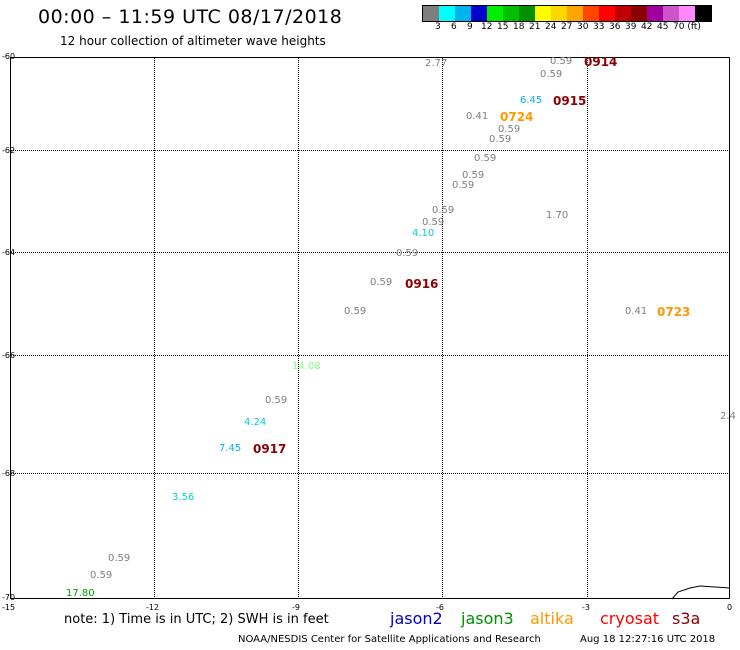  Describe the element at coordinates (583, 27) in the screenshot. I see `colorbar-label: 30` at that location.